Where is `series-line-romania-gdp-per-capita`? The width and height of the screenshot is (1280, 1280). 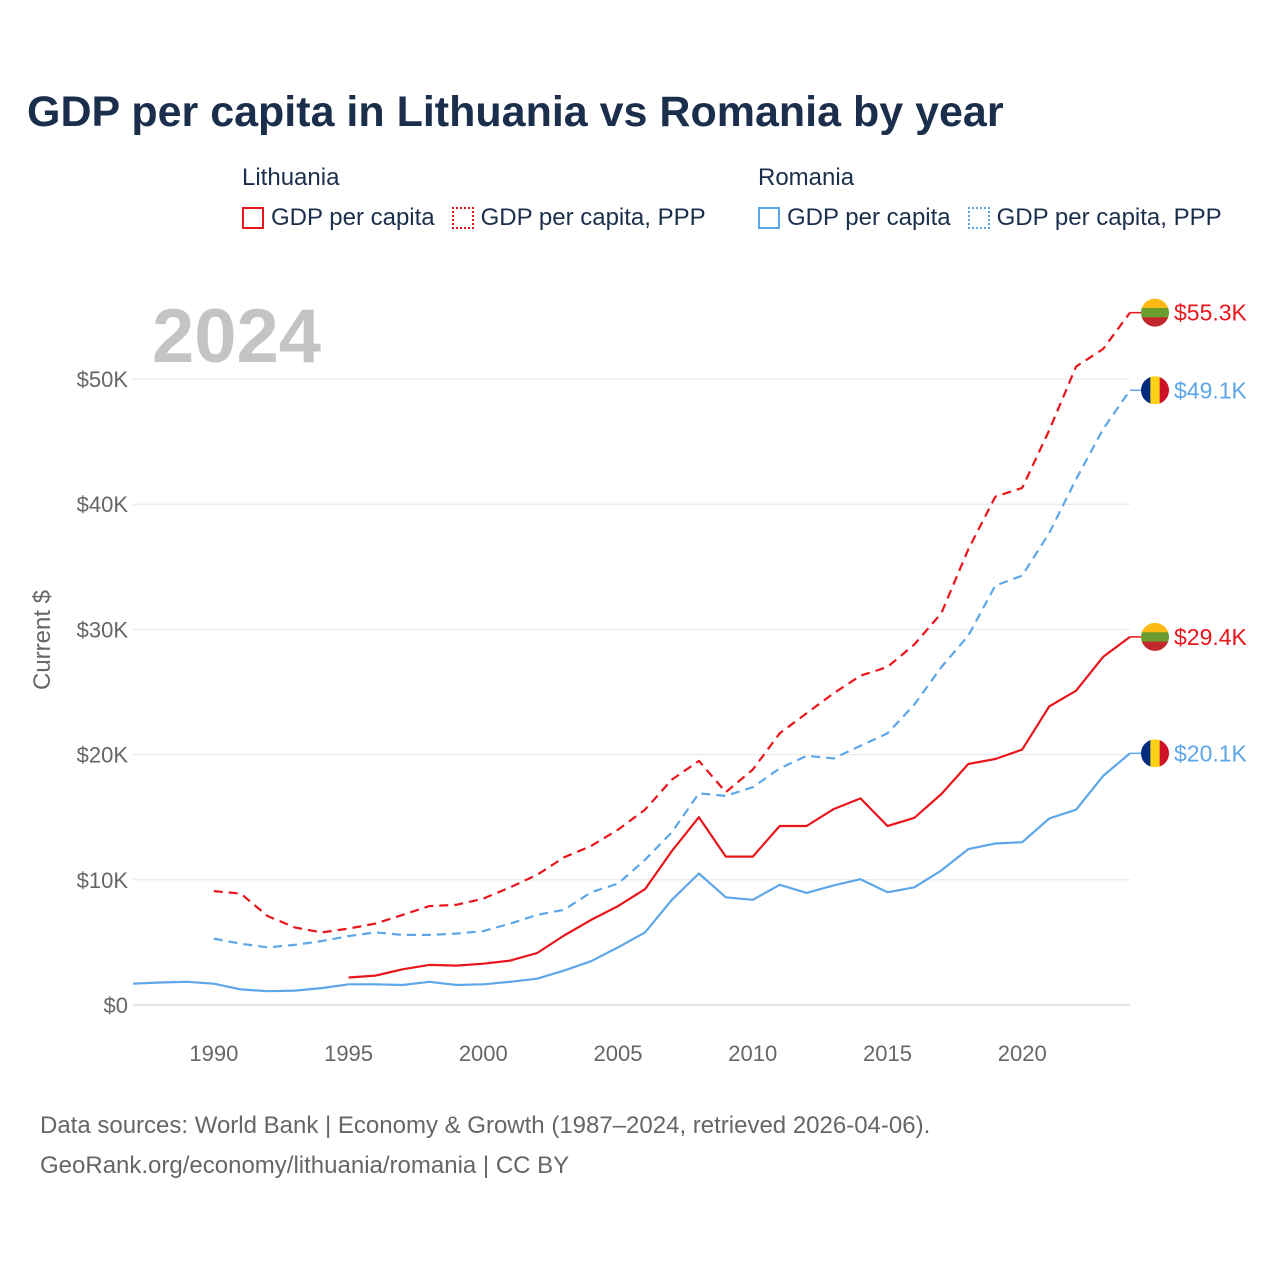 series-line-romania-gdp-per-capita is located at coordinates (631, 872).